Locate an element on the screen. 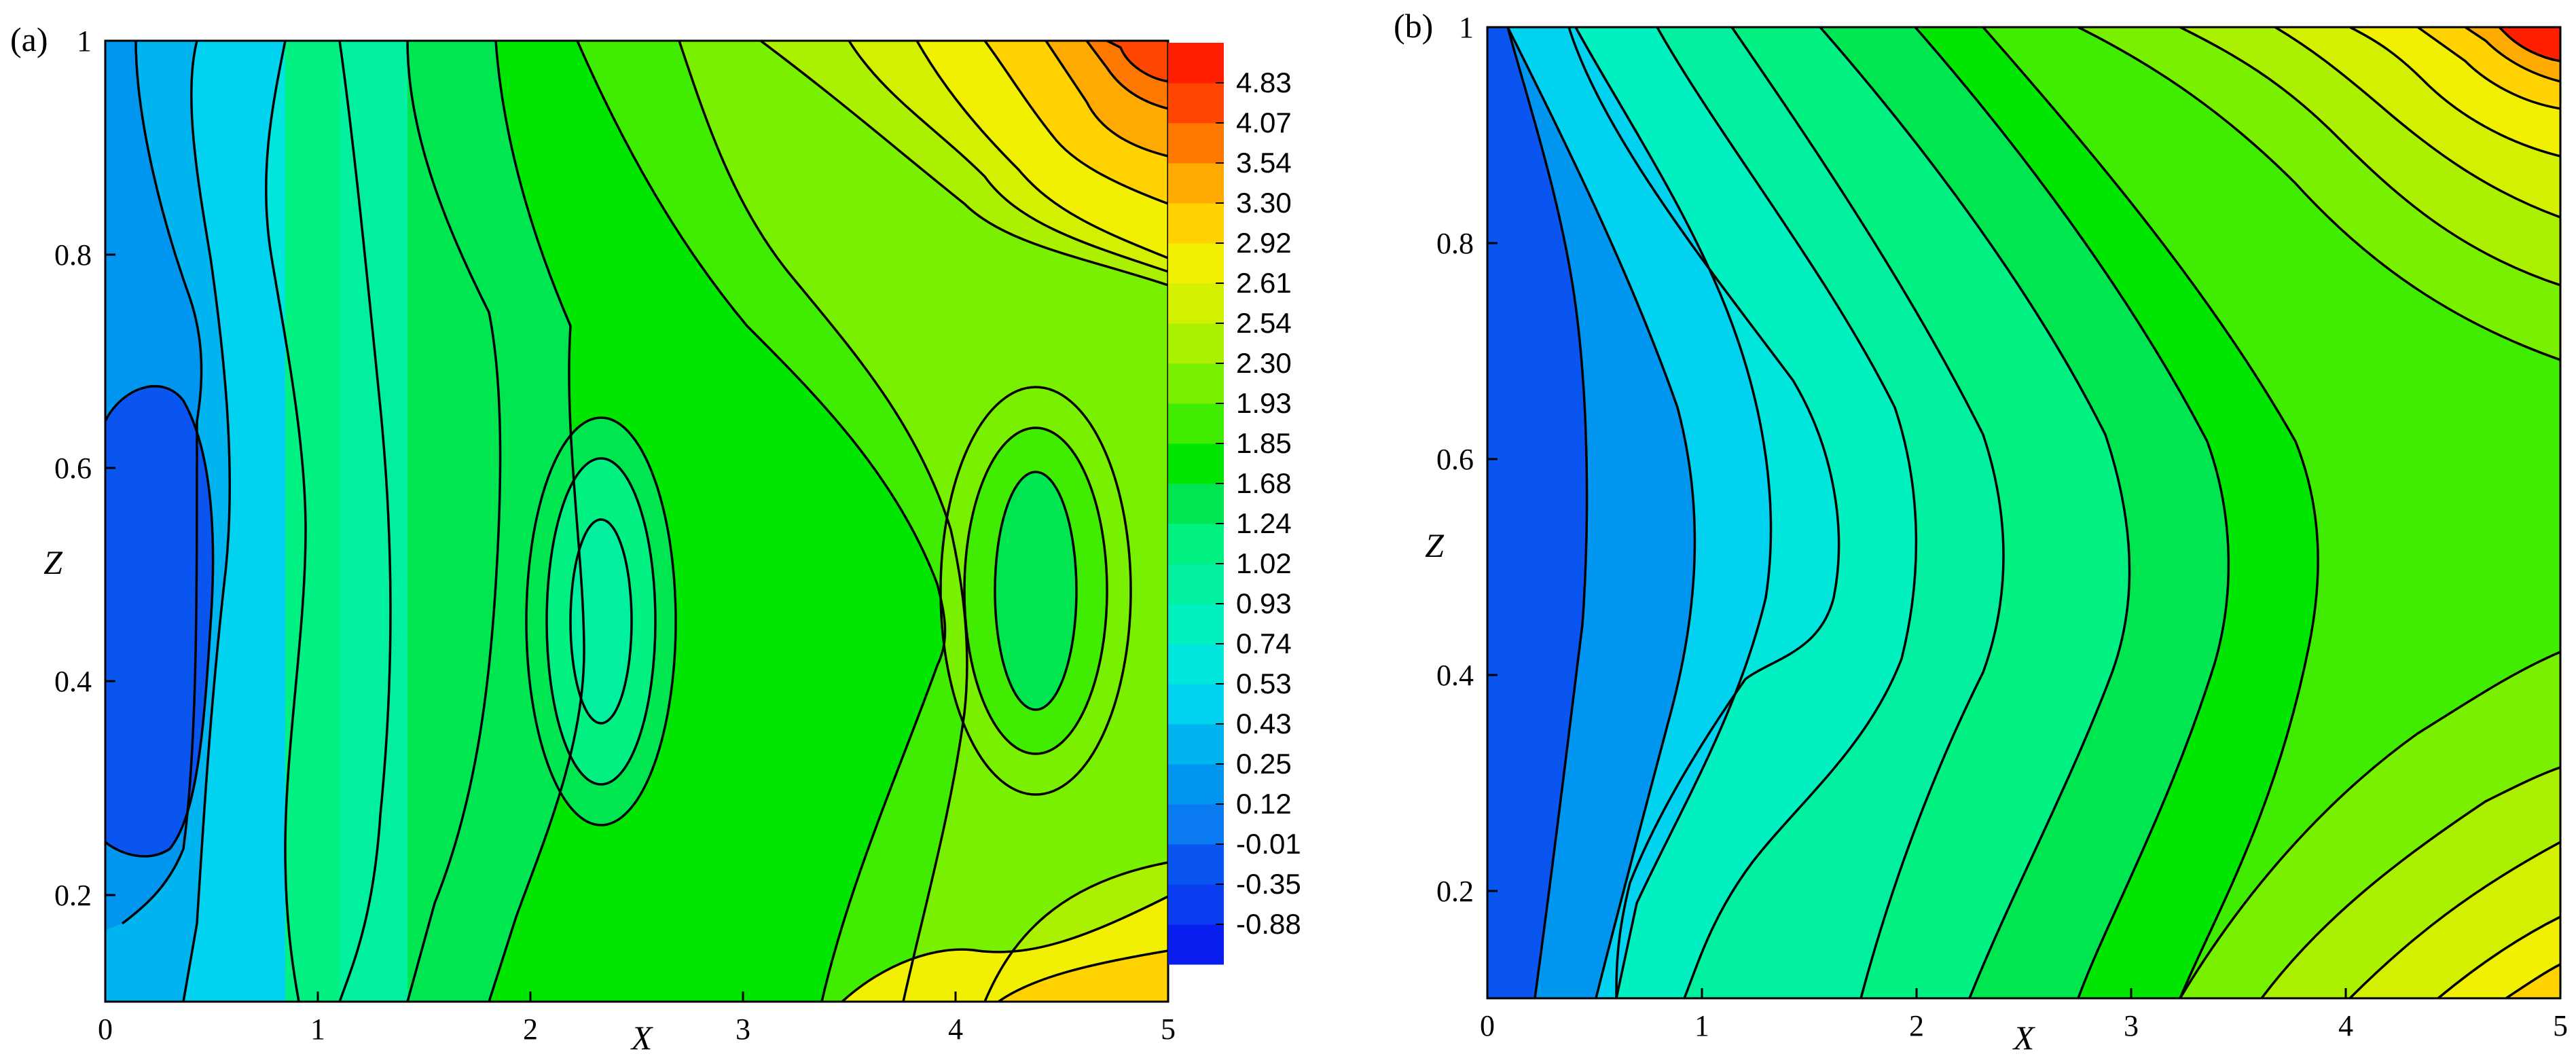 This screenshot has height=1056, width=2576. colorbar-level-label: 3.54 is located at coordinates (1264, 163).